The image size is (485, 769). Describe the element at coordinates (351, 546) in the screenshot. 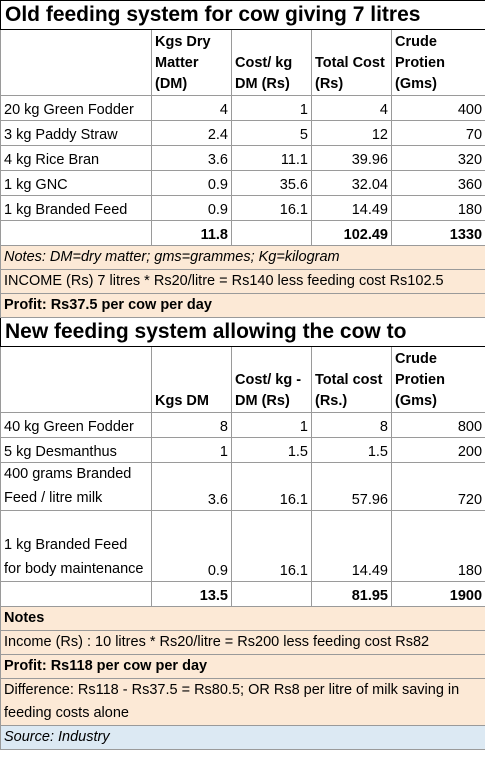

I see `new-row-total: 14.49` at that location.